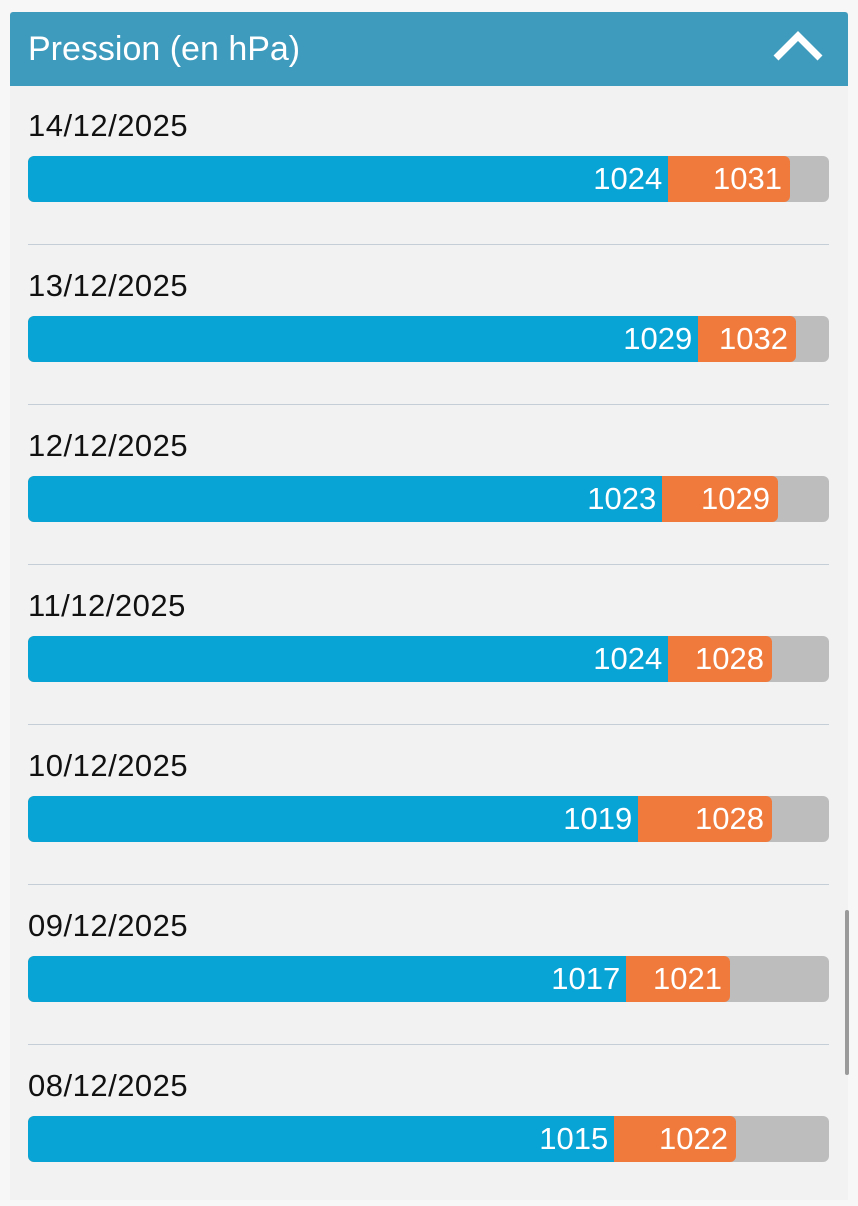 The height and width of the screenshot is (1206, 858). I want to click on pressure-row: 11/12/2025 1024 1028, so click(428, 646).